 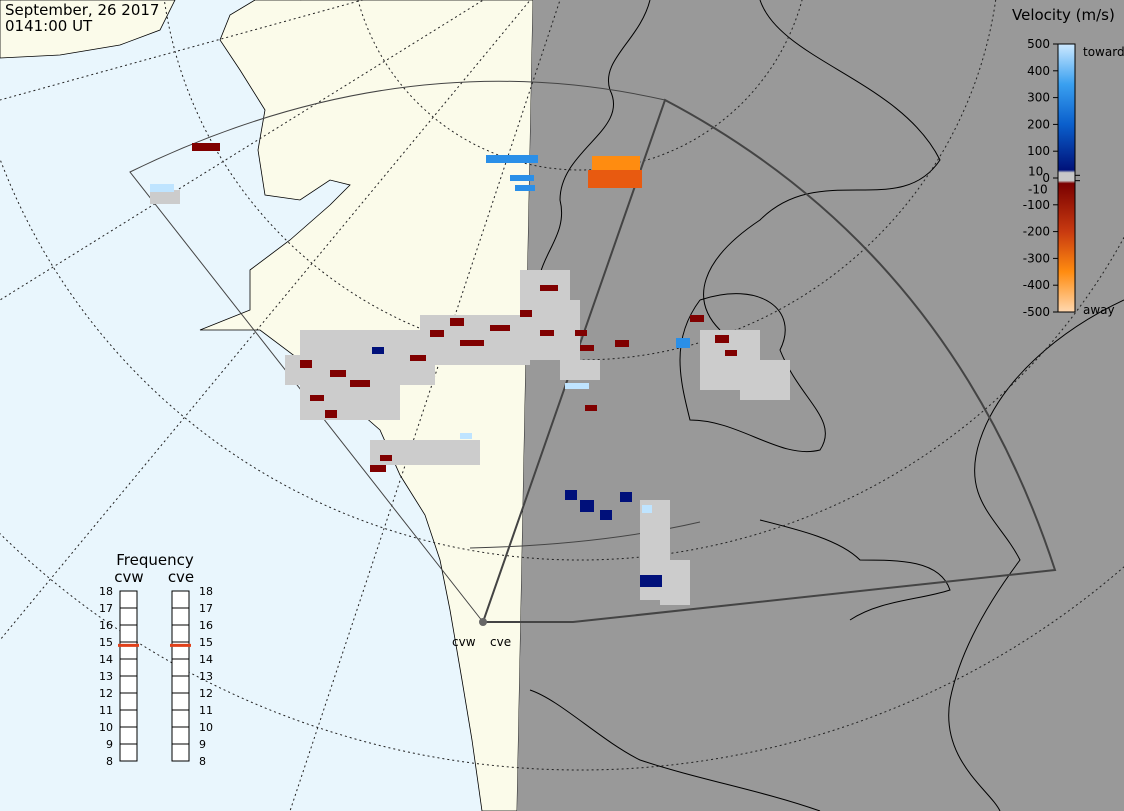 What do you see at coordinates (464, 642) in the screenshot?
I see `radar-label: cvw` at bounding box center [464, 642].